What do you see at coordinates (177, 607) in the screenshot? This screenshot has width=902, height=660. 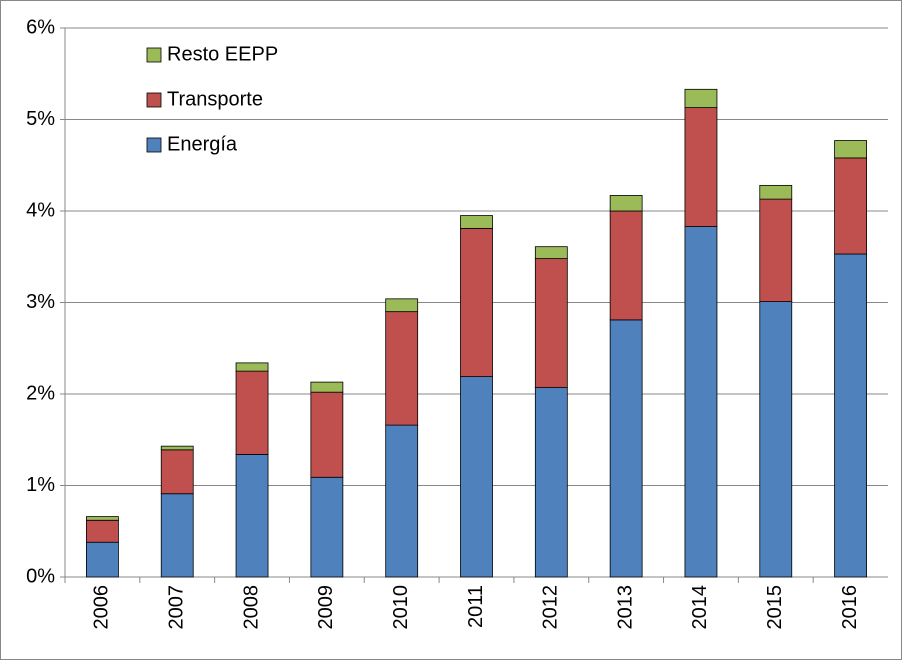 I see `x-tick-label: 2007` at bounding box center [177, 607].